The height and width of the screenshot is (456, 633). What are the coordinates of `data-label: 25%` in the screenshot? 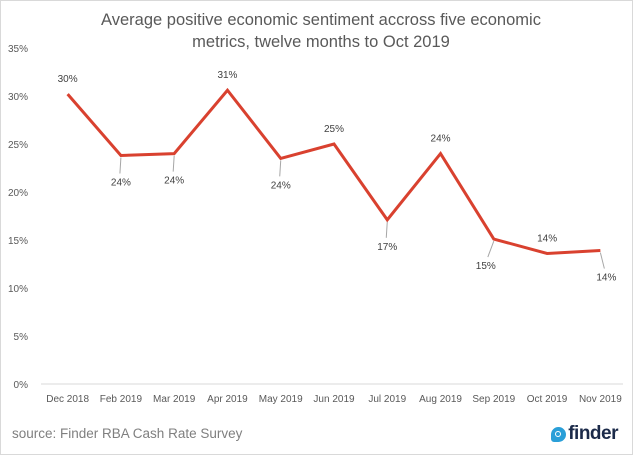 It's located at (334, 129).